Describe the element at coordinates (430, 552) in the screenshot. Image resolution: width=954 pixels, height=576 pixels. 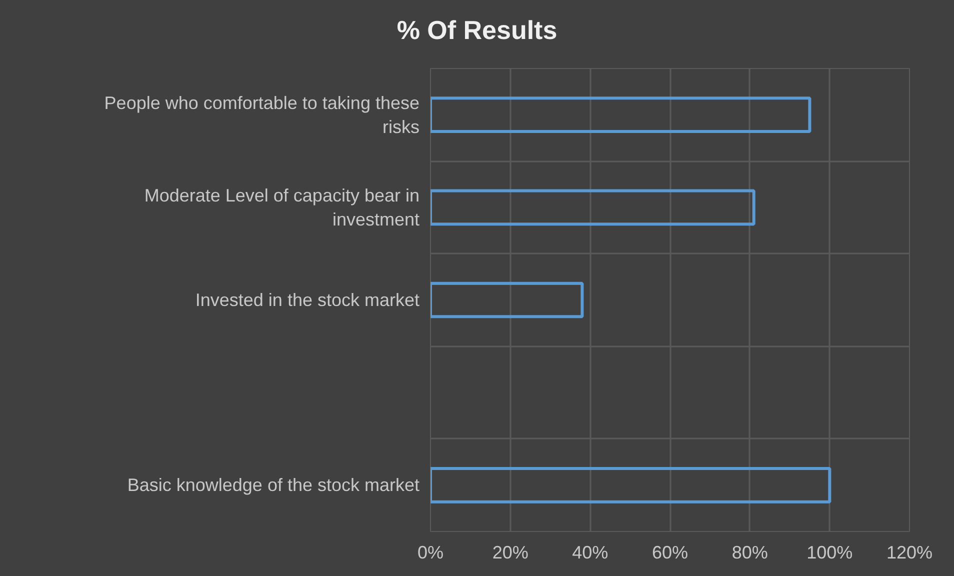
I see `x-tick-label: 0%` at that location.